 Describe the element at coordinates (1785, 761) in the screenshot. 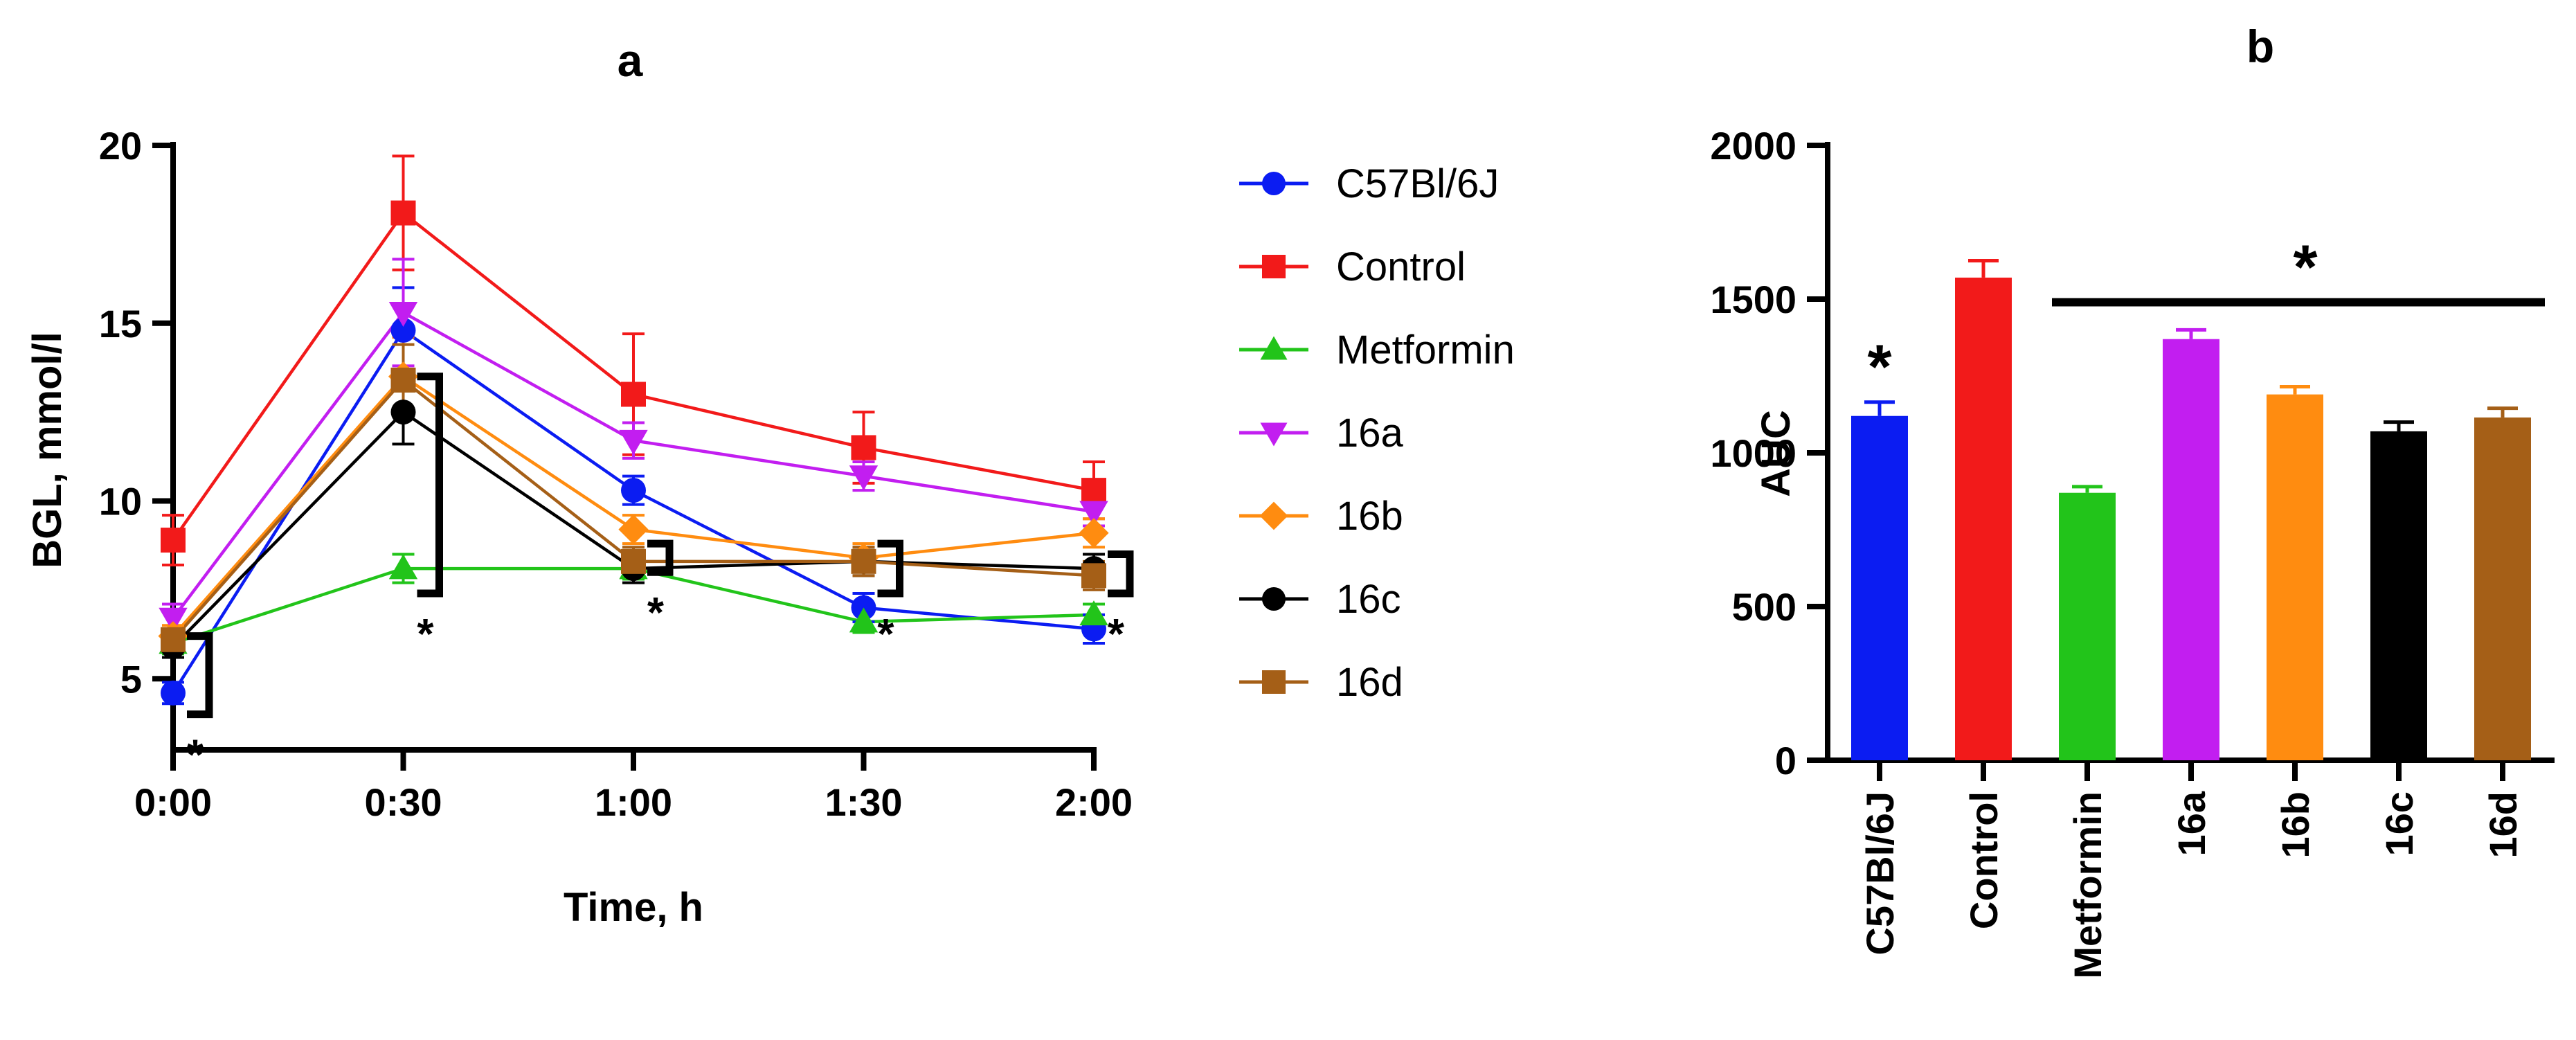

I see `y-tick-label: 0` at that location.